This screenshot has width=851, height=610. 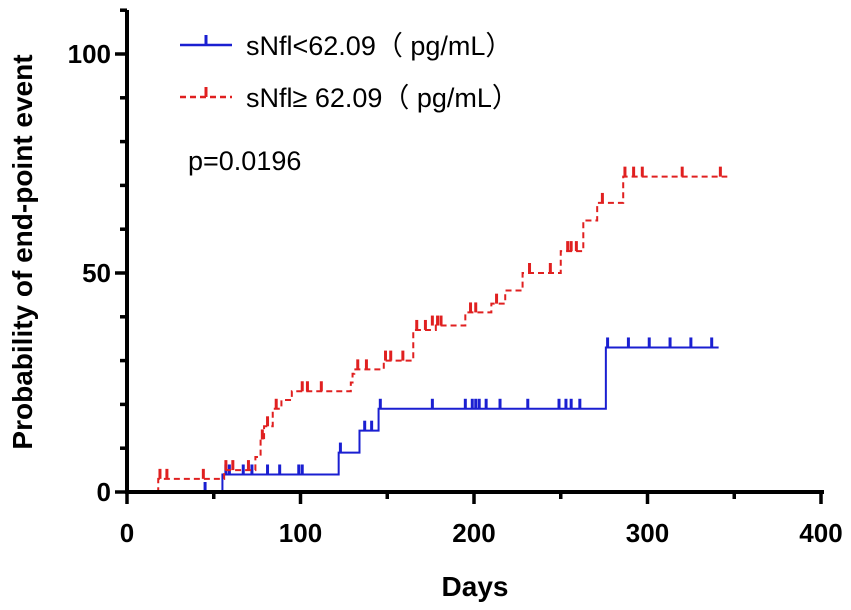 What do you see at coordinates (96, 273) in the screenshot?
I see `y-tick-label: 50` at bounding box center [96, 273].